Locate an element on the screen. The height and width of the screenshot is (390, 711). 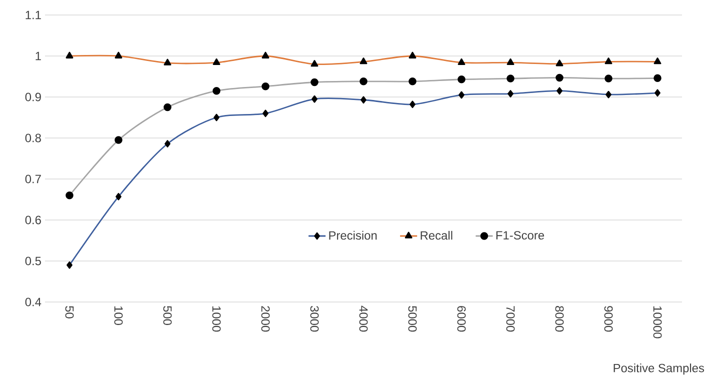
y-tick-label: 0.6 is located at coordinates (33, 220).